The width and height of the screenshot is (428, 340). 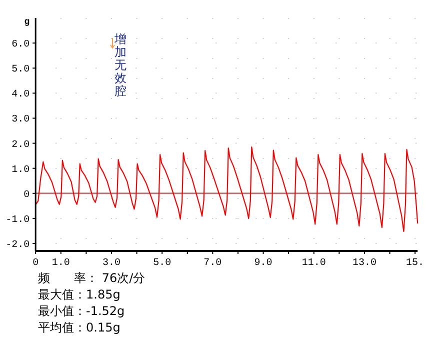 What do you see at coordinates (18, 220) in the screenshot?
I see `y-tick-label: -1.0` at bounding box center [18, 220].